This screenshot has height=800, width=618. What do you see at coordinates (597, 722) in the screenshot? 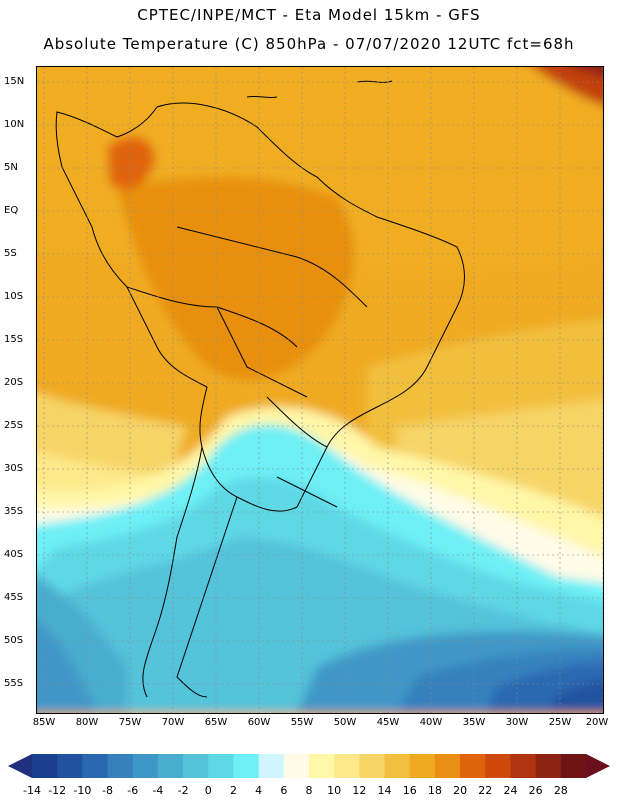
I see `lon-label: 20W` at bounding box center [597, 722].